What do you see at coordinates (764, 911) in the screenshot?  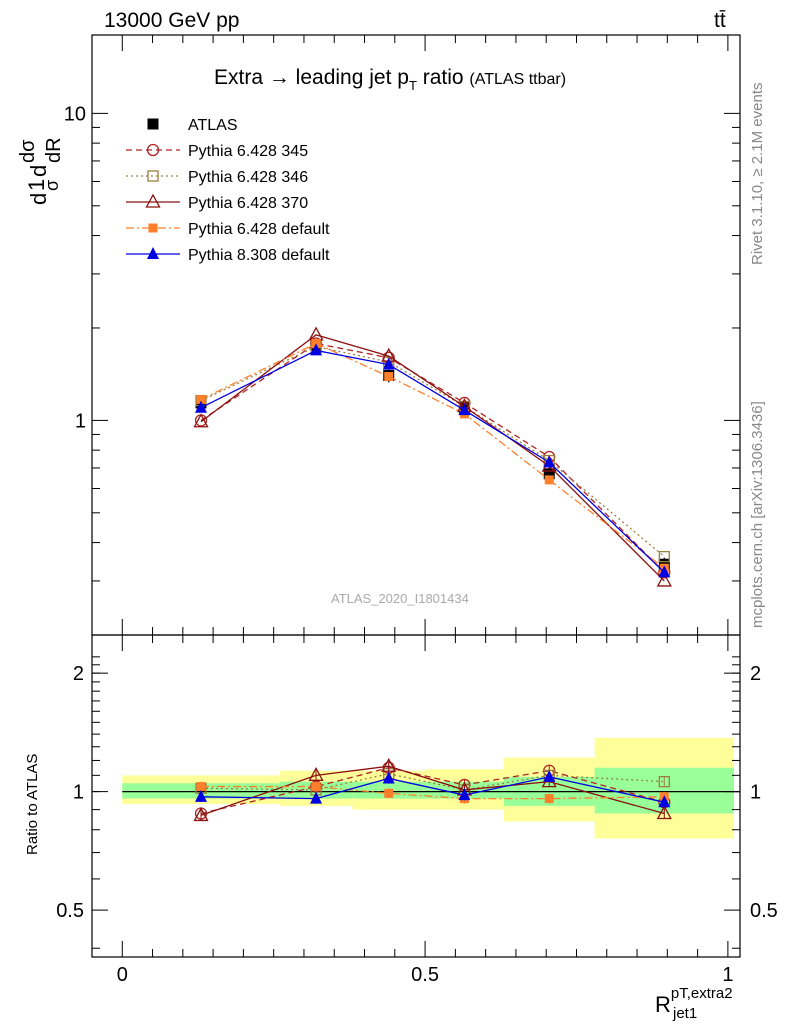 I see `y-tick-label-right: 0.5` at bounding box center [764, 911].